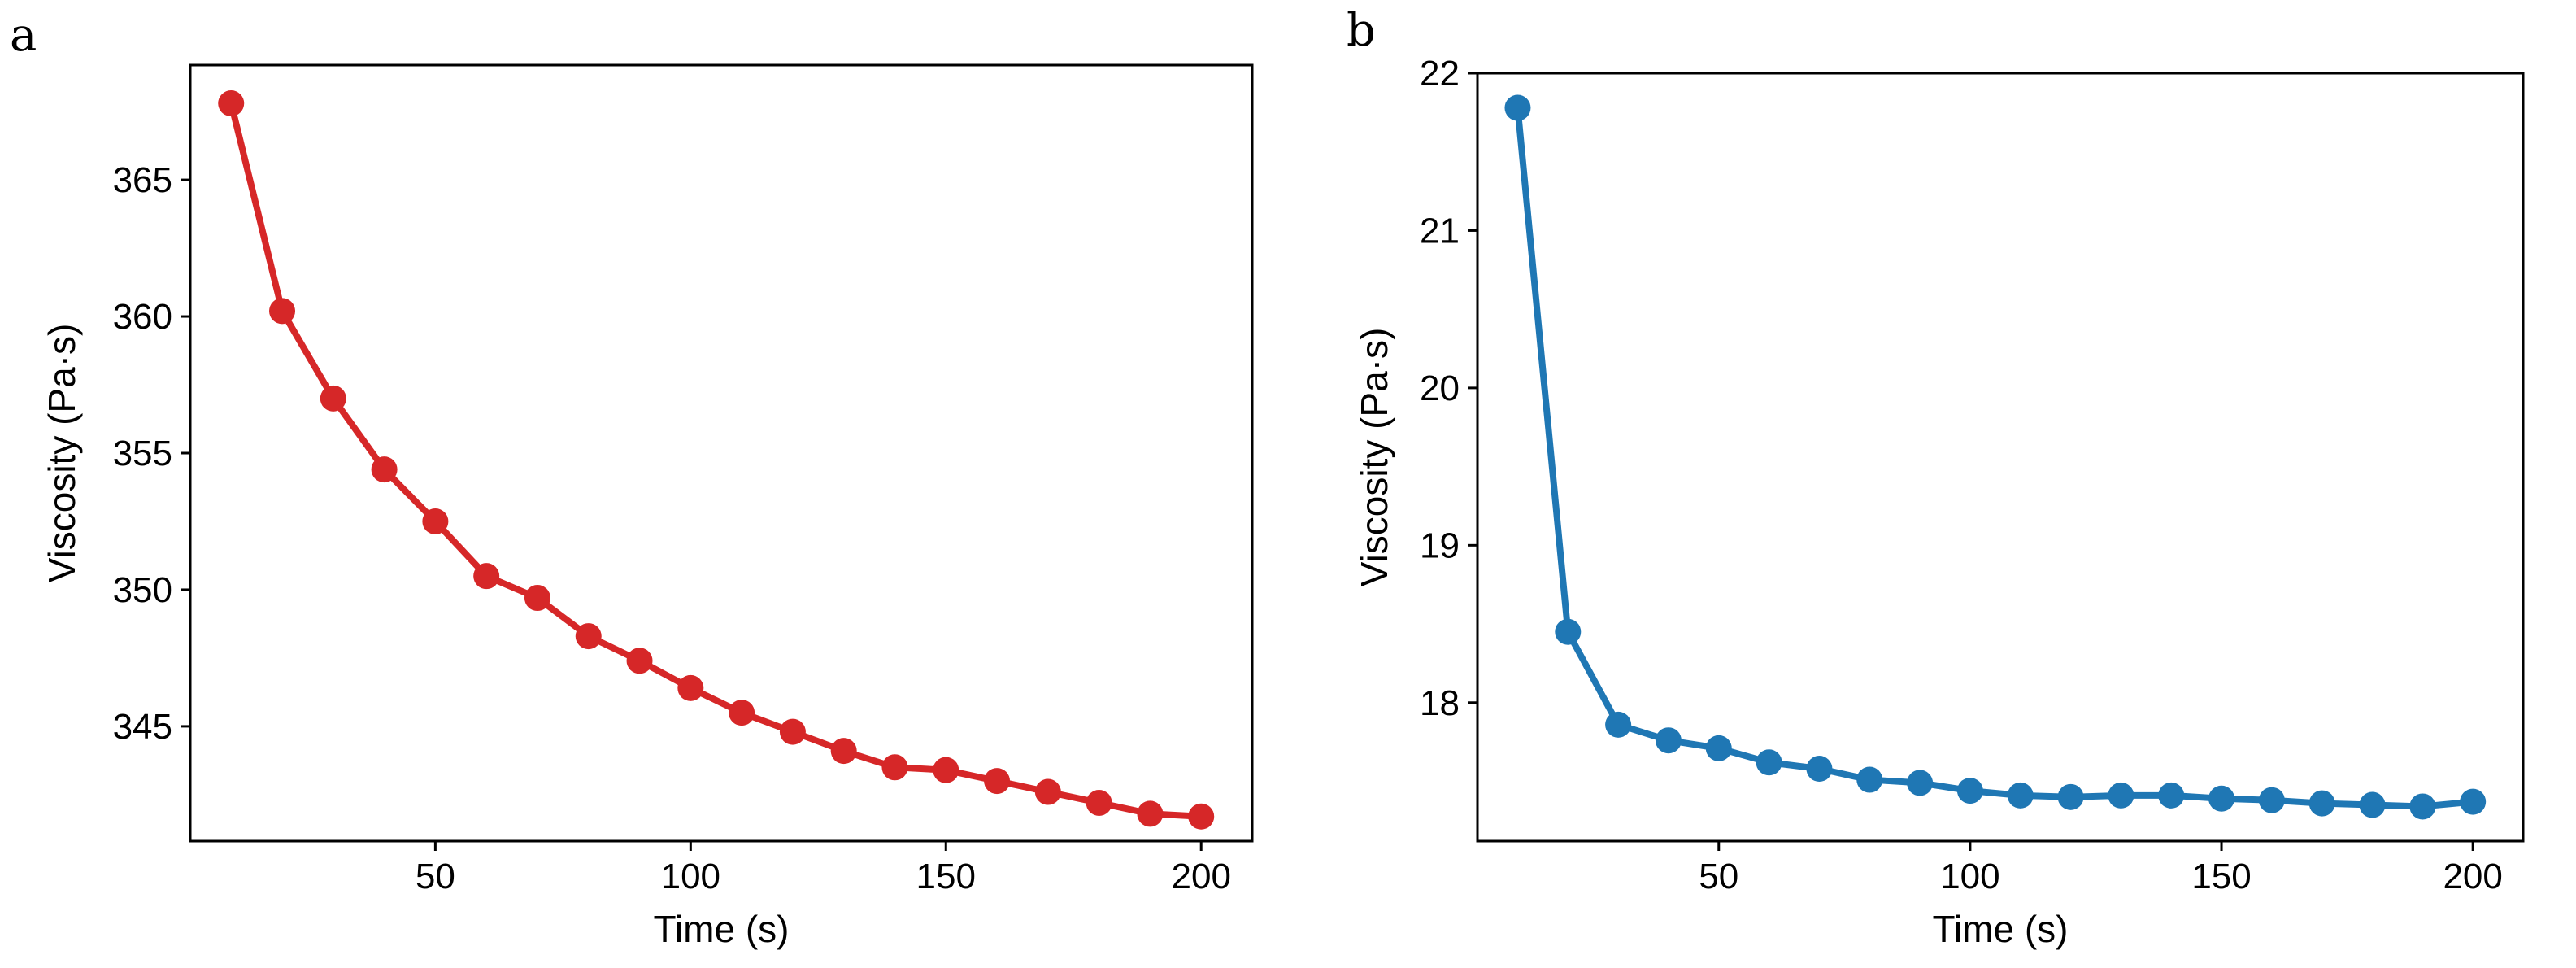 This screenshot has height=968, width=2576. I want to click on y-tick-label-a-4: 365, so click(142, 180).